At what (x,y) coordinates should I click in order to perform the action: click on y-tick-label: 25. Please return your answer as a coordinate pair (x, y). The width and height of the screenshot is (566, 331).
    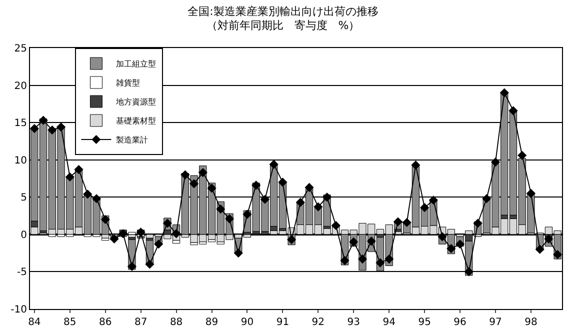
    Looking at the image, I should click on (20, 49).